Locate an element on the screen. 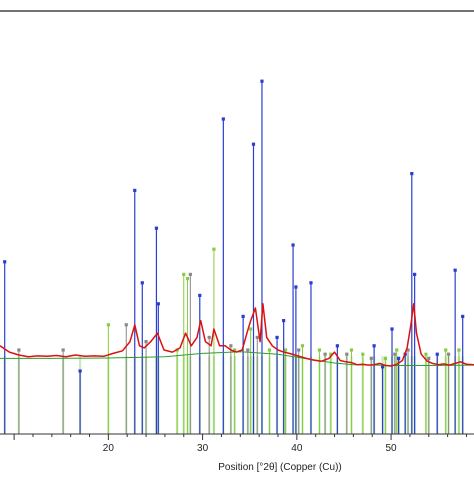 The width and height of the screenshot is (474, 479). measured-pattern-line is located at coordinates (237, 335).